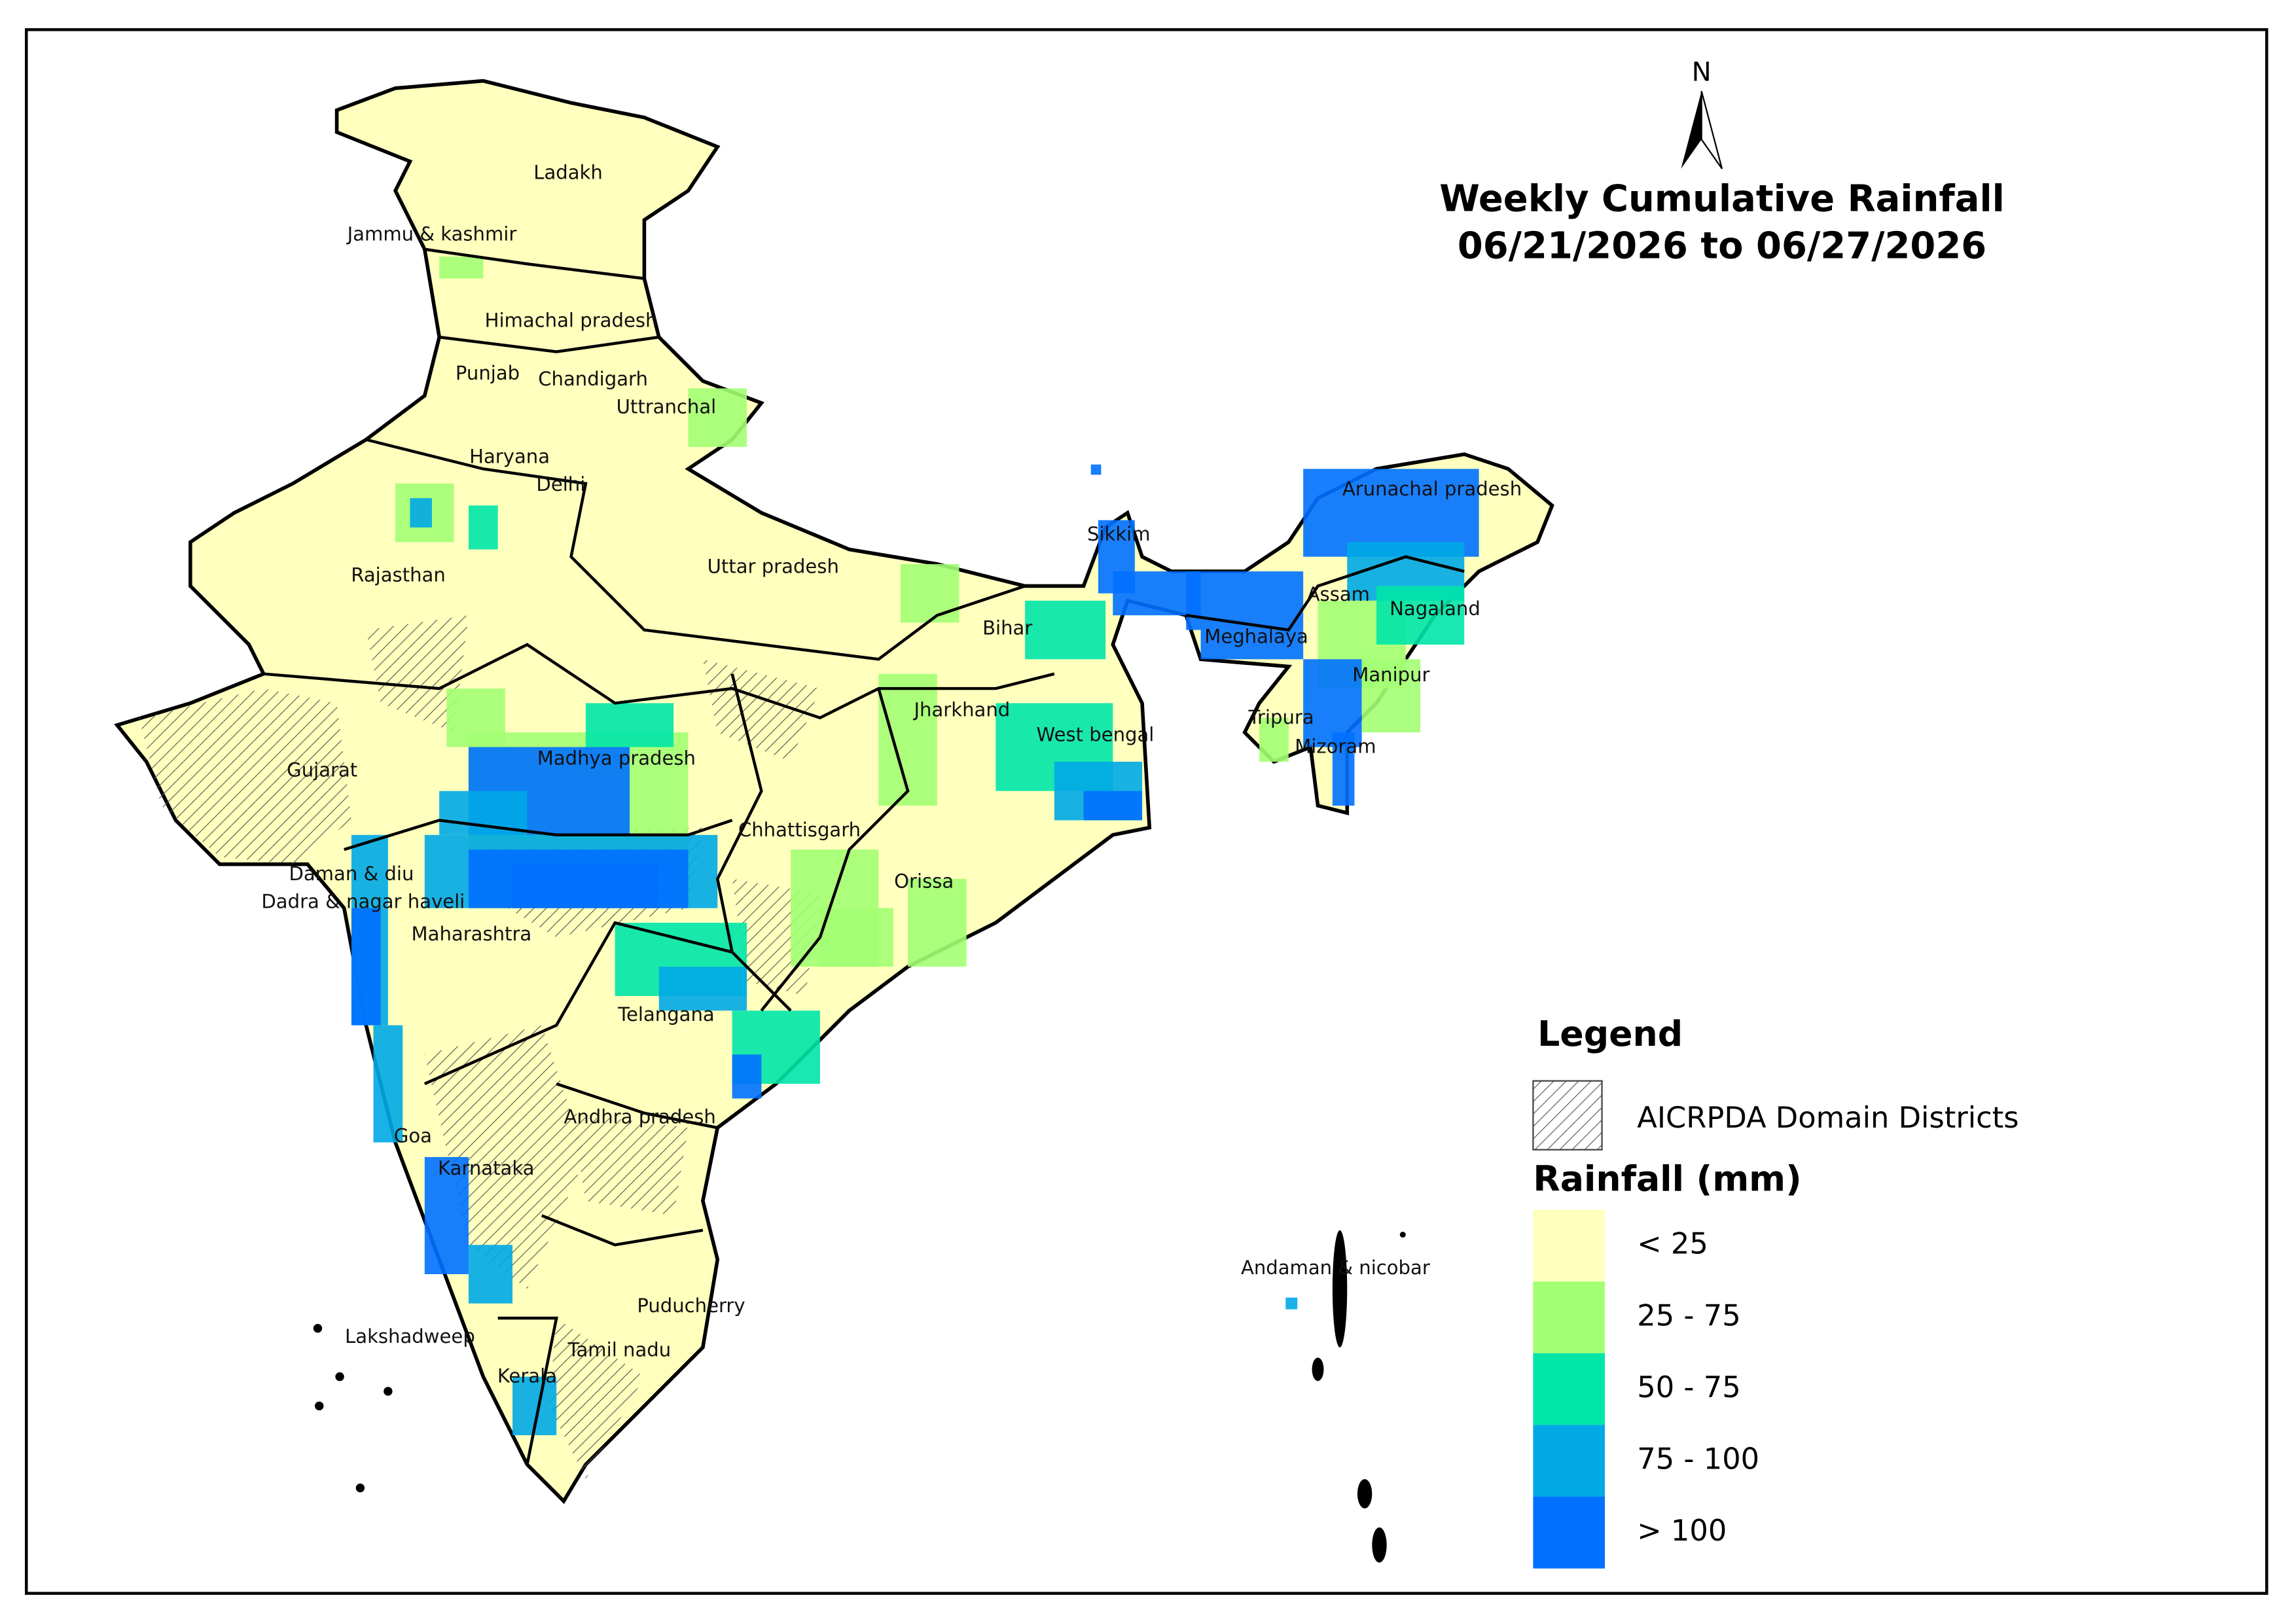  What do you see at coordinates (961, 710) in the screenshot?
I see `region-label: Jharkhand` at bounding box center [961, 710].